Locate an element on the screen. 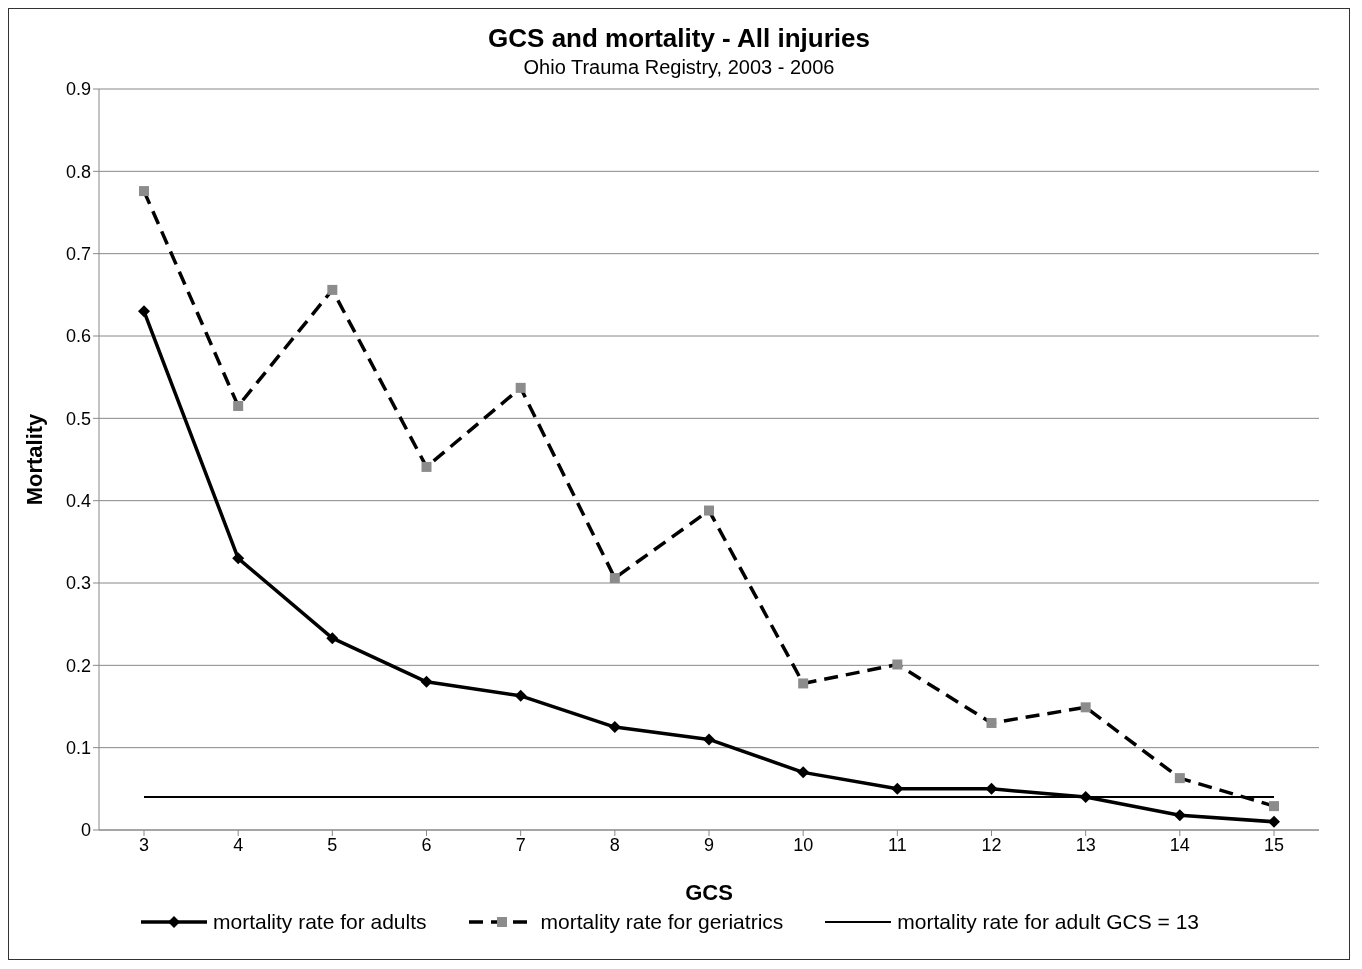 The height and width of the screenshot is (969, 1362). y-tick-label: 0.8 is located at coordinates (78, 171).